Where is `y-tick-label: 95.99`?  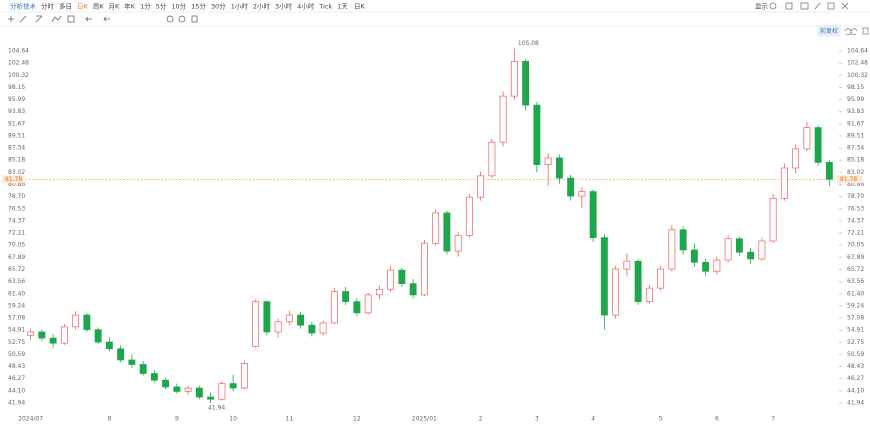
y-tick-label: 95.99 is located at coordinates (855, 99).